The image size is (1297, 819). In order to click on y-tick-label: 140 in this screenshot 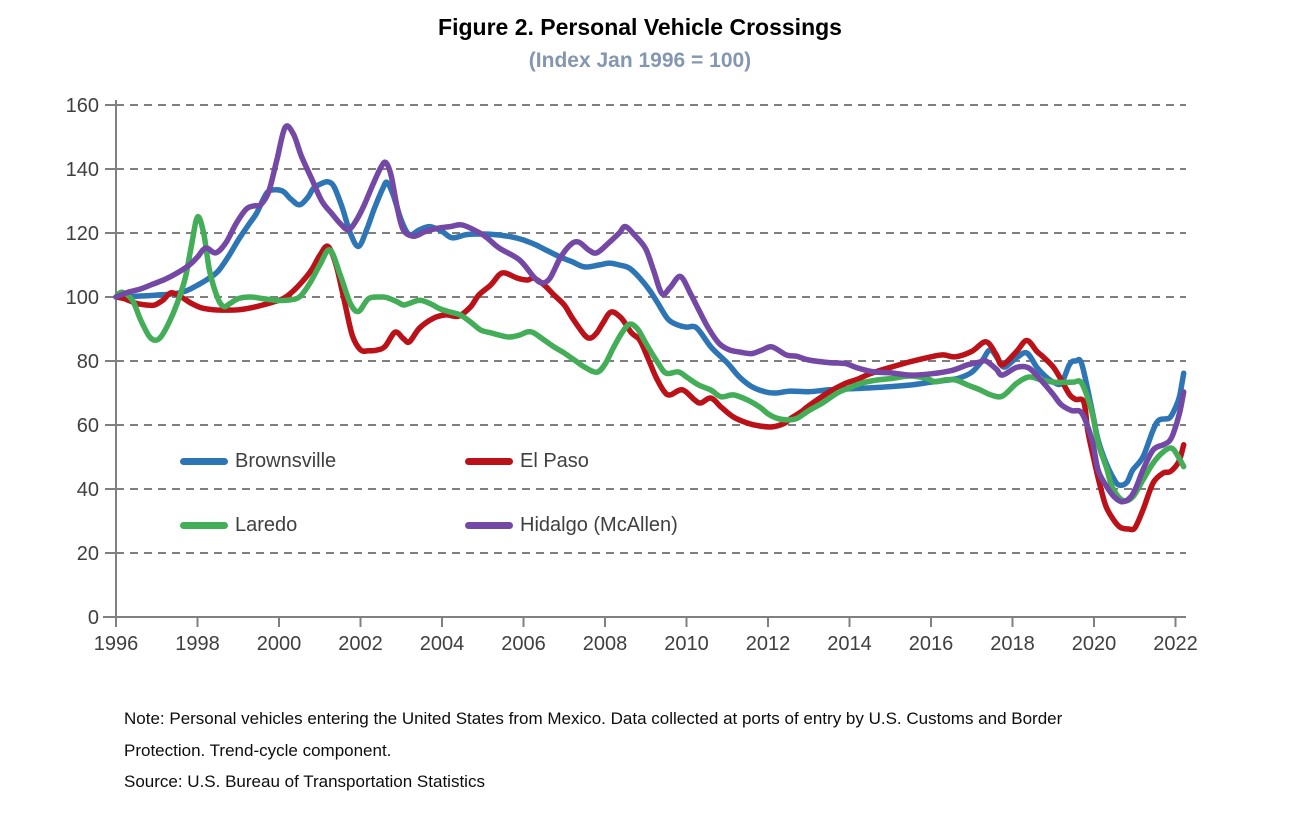, I will do `click(82, 170)`.